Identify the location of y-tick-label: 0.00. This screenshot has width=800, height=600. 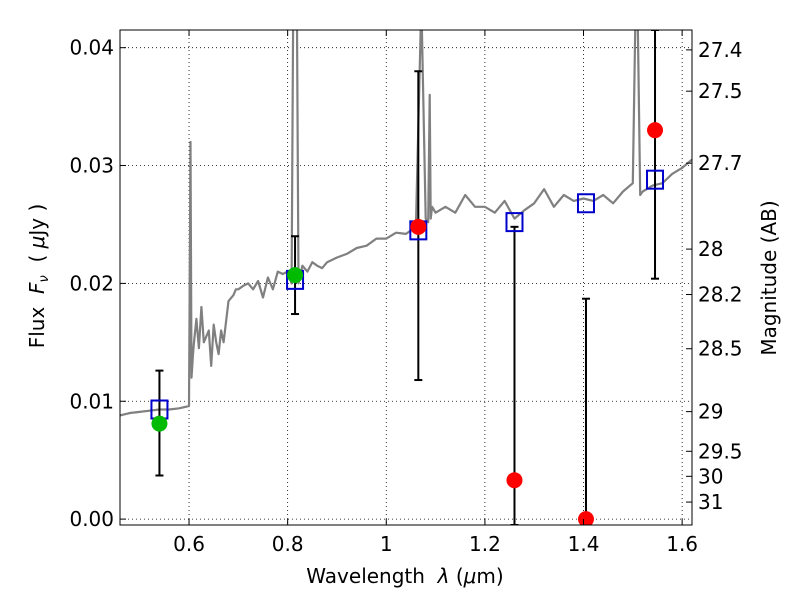
(91, 519).